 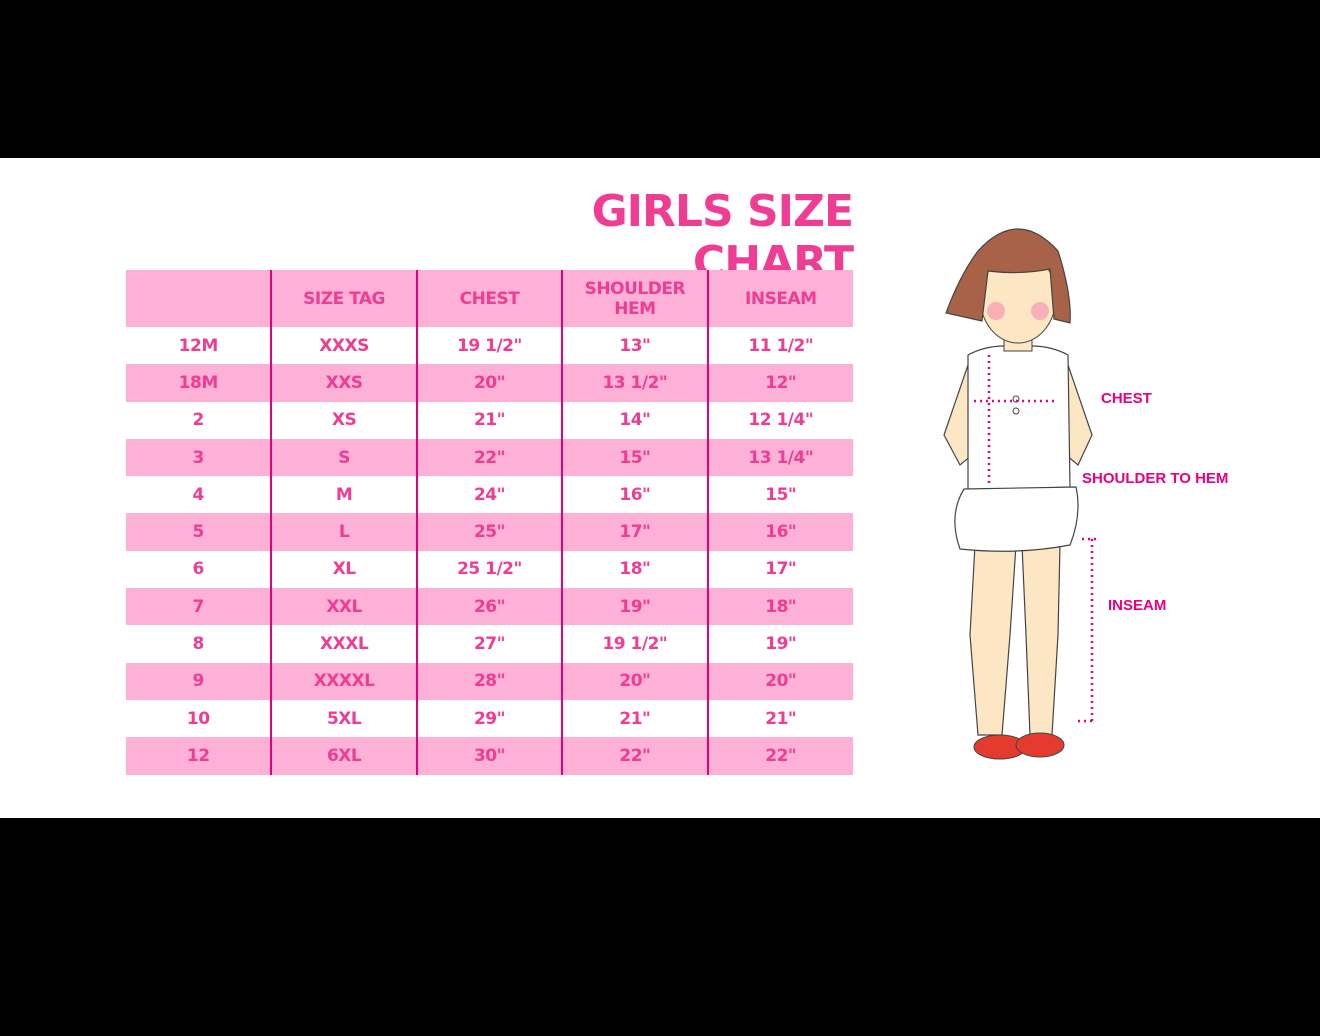 What do you see at coordinates (199, 681) in the screenshot?
I see `table-cell: 9` at bounding box center [199, 681].